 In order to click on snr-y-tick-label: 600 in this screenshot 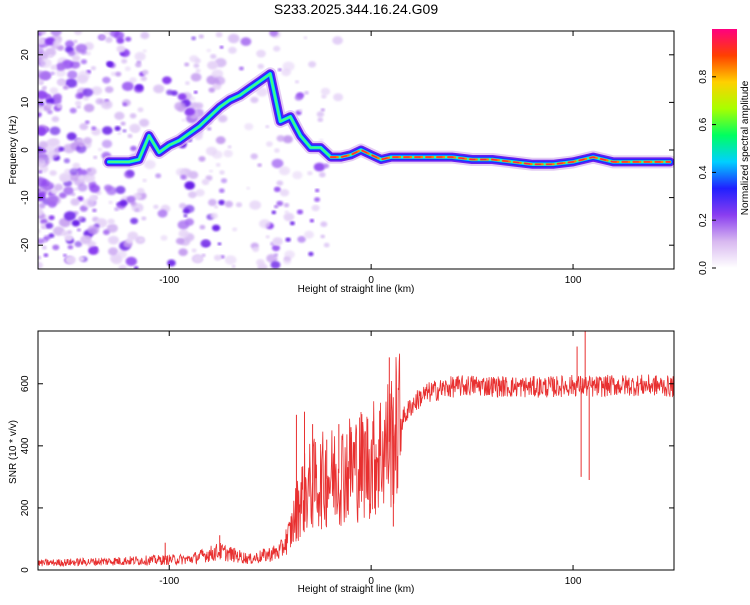, I will do `click(25, 383)`.